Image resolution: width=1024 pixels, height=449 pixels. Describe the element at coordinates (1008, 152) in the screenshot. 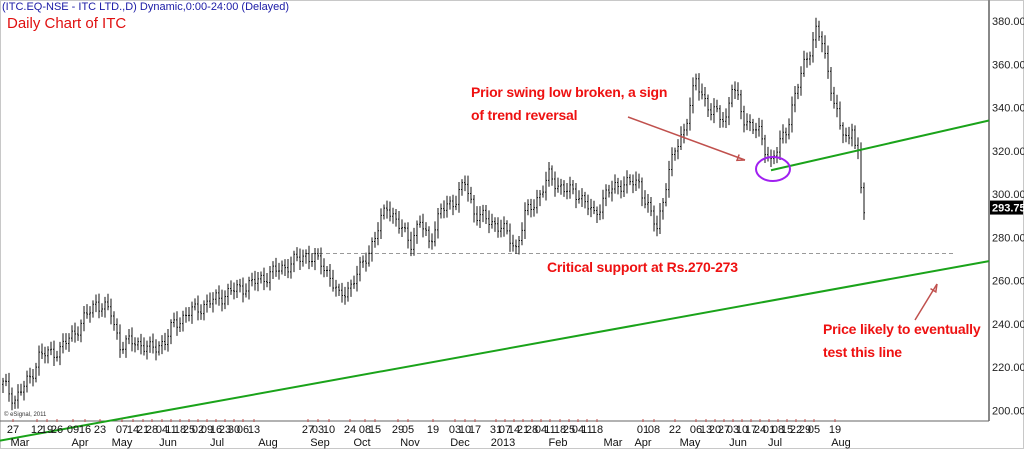

I see `y-tick-label: 320.00` at that location.